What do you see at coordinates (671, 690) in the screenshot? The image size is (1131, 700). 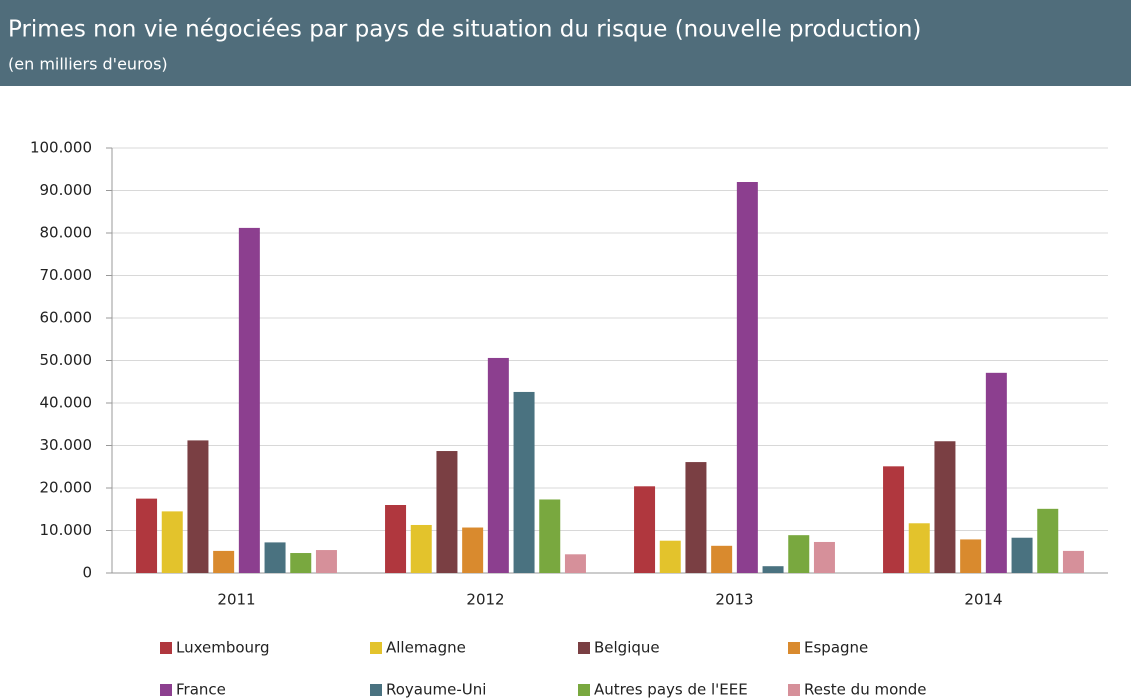 I see `legend-label: Autres pays de l'EEE` at bounding box center [671, 690].